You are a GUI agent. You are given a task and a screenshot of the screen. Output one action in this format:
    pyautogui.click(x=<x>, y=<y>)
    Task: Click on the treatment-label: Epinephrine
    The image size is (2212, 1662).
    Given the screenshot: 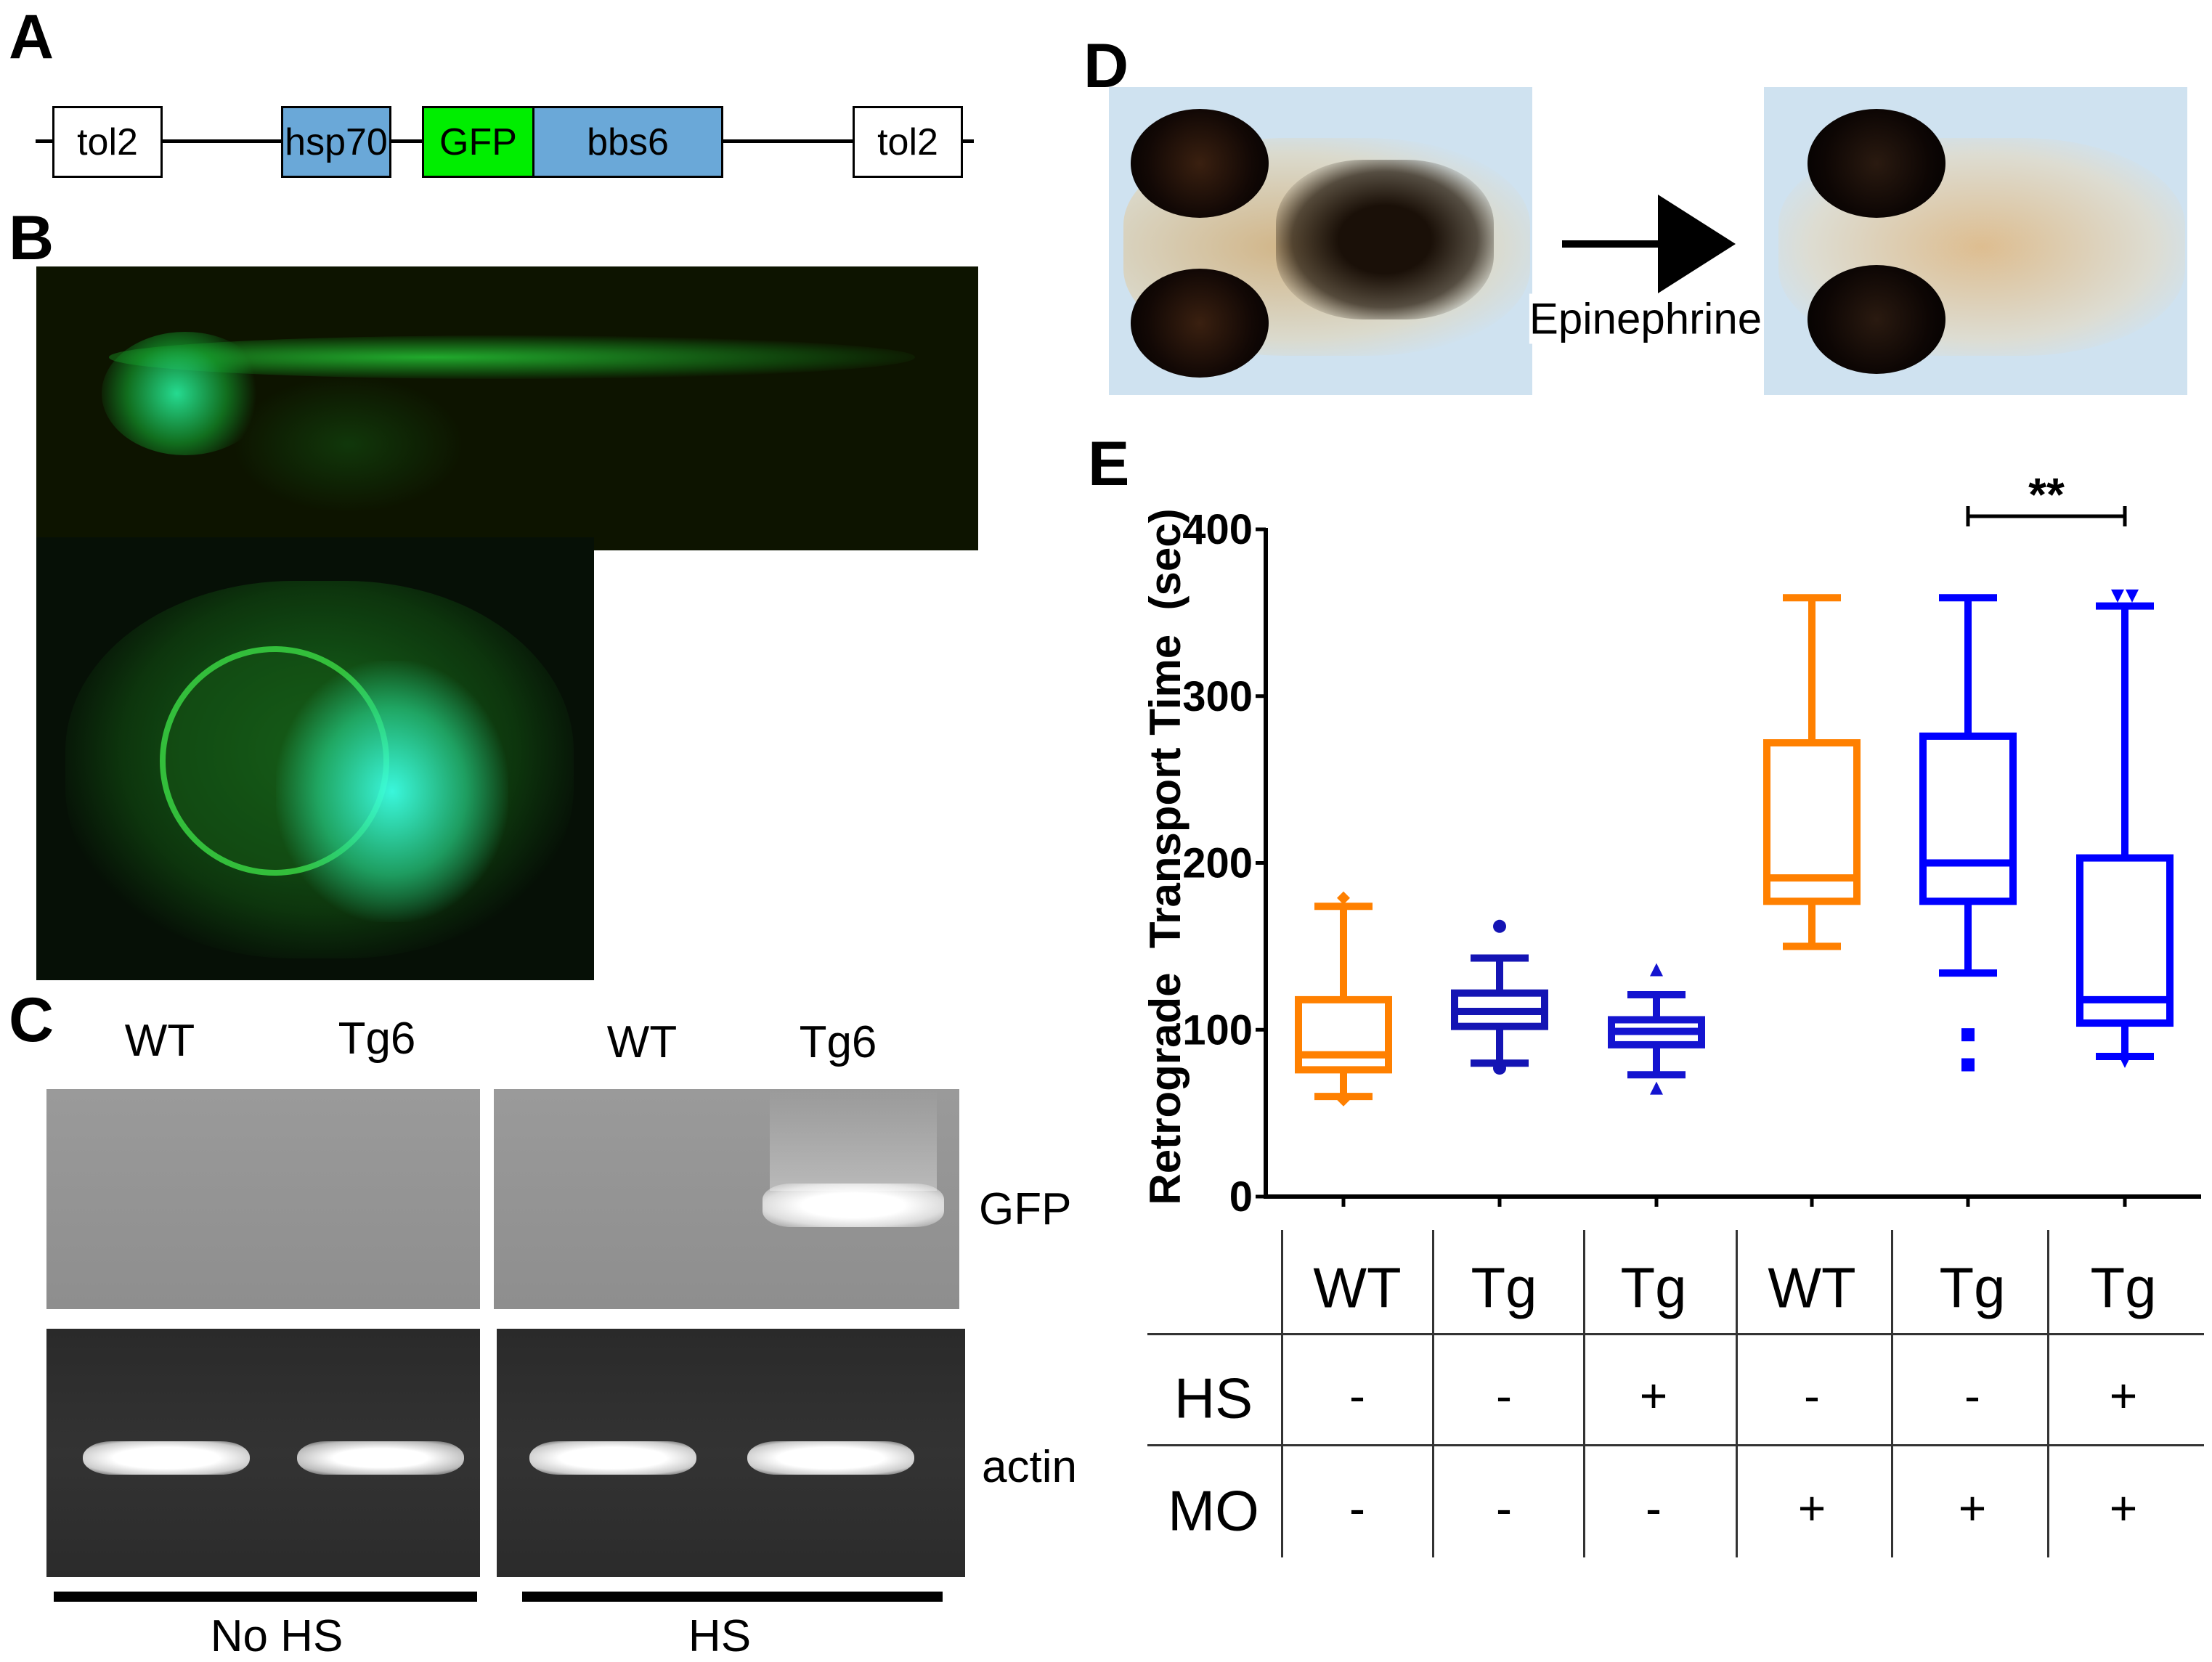 What is the action you would take?
    pyautogui.click(x=1646, y=318)
    